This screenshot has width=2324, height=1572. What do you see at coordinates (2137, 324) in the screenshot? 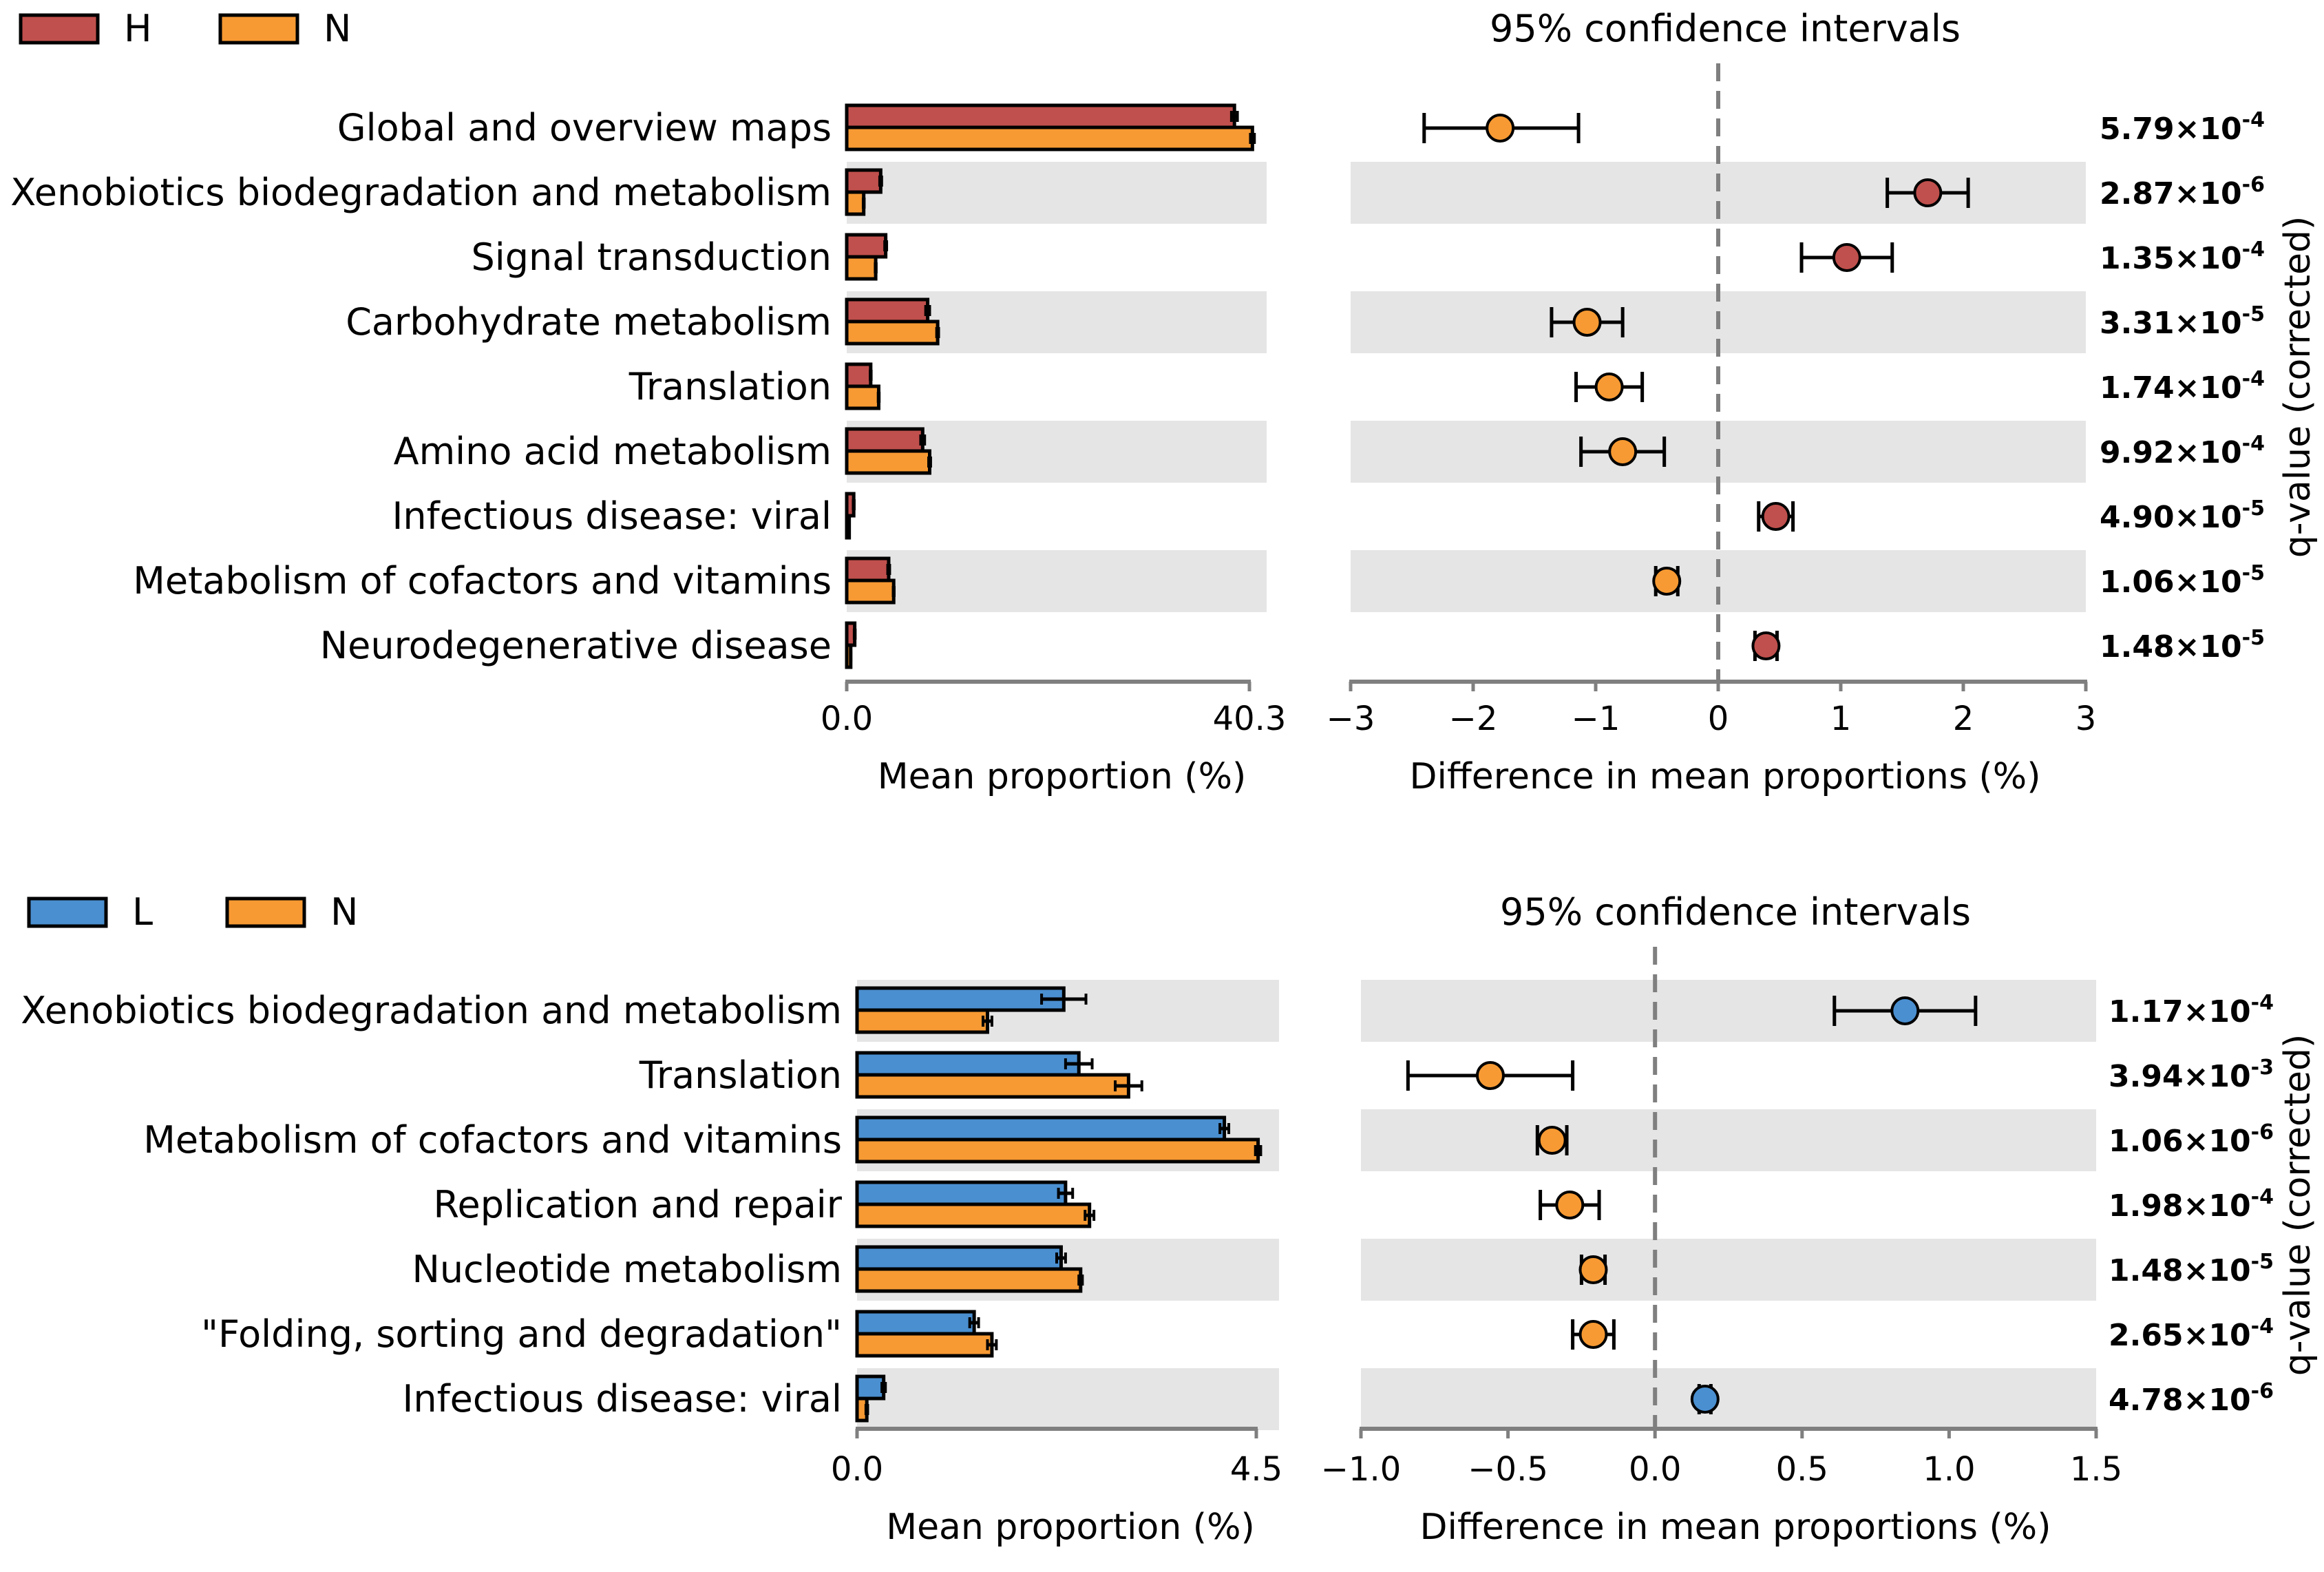
I see `q-value-mantissa: 3.31` at bounding box center [2137, 324].